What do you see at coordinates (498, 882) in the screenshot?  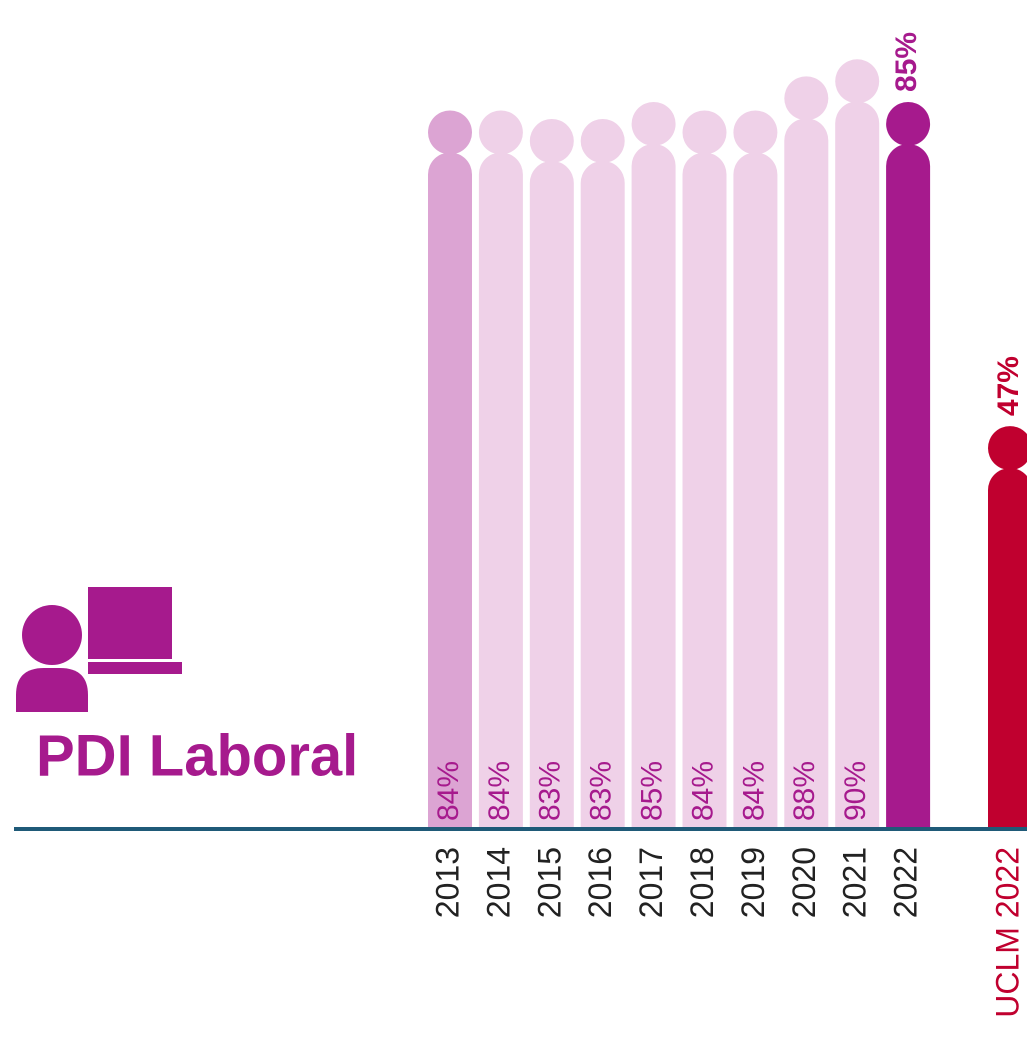 I see `x-tick-label: 2014` at bounding box center [498, 882].